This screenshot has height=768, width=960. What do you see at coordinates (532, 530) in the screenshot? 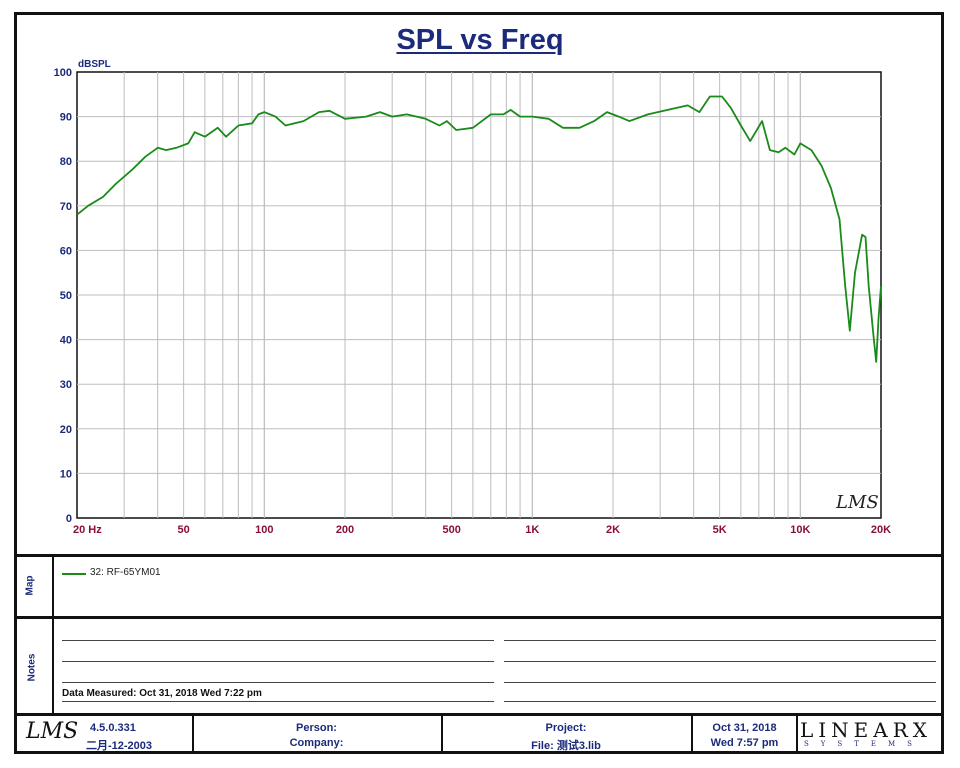
I see `x-tick-label: 1K` at bounding box center [532, 530].